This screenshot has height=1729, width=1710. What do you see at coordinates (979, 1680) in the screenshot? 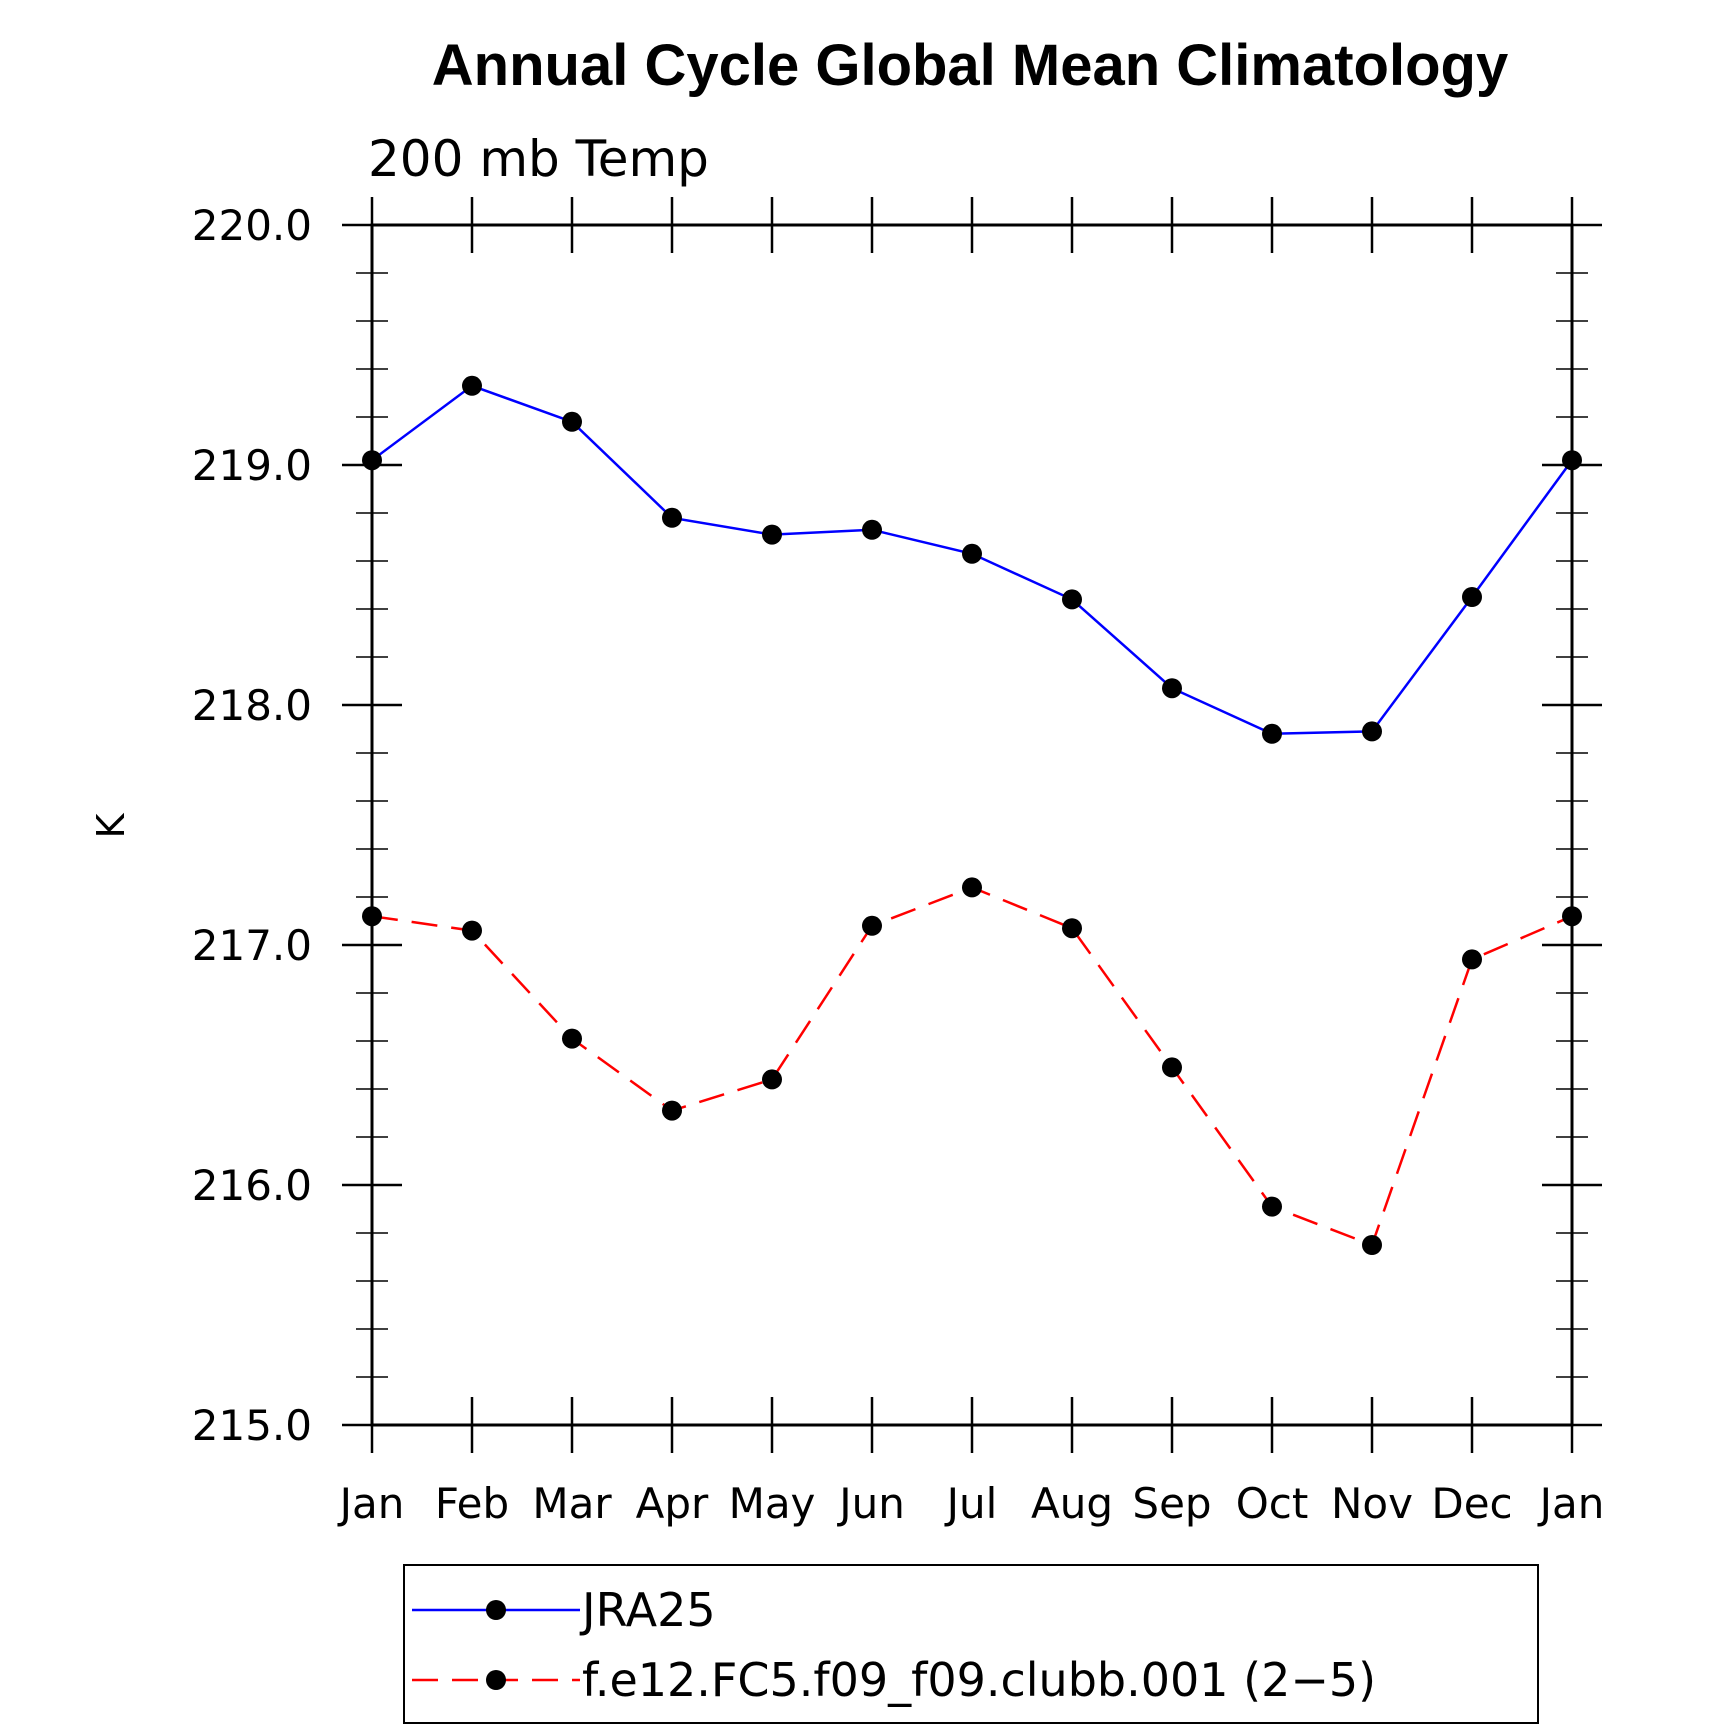
I see `legend-label-model: f.e12.FC5.f09_f09.clubb.001 (2−5)` at bounding box center [979, 1680].